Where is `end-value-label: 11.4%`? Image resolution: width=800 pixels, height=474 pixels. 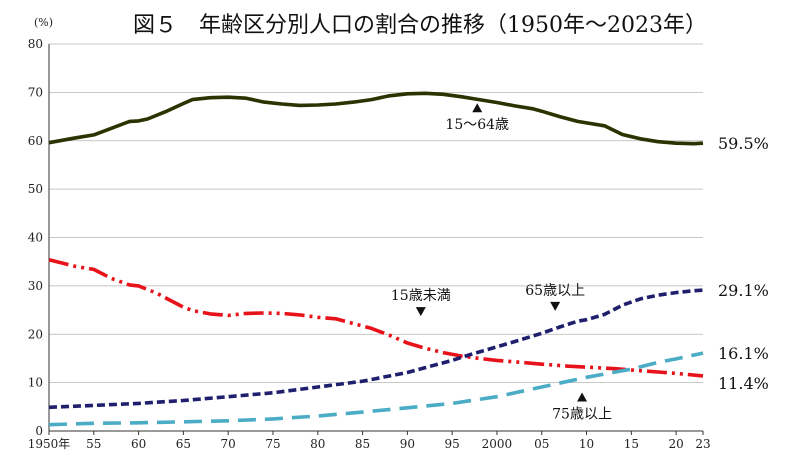
end-value-label: 11.4% is located at coordinates (743, 383).